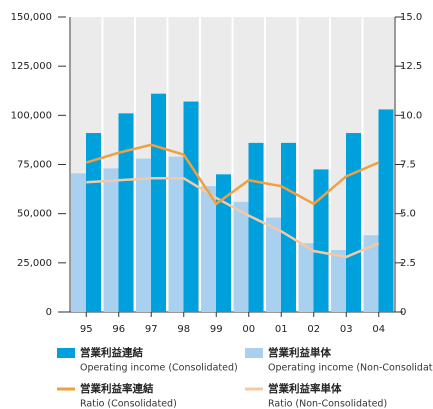 The height and width of the screenshot is (409, 433). What do you see at coordinates (408, 214) in the screenshot?
I see `y2-tick-label: 5.0` at bounding box center [408, 214].